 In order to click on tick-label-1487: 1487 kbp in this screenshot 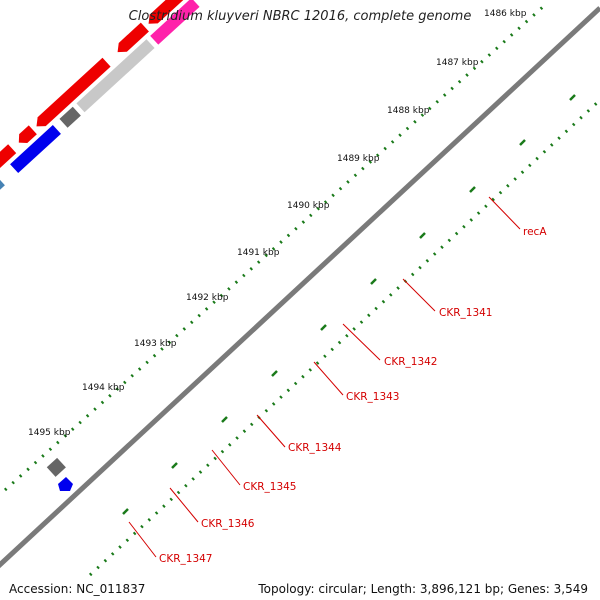, I will do `click(457, 63)`.